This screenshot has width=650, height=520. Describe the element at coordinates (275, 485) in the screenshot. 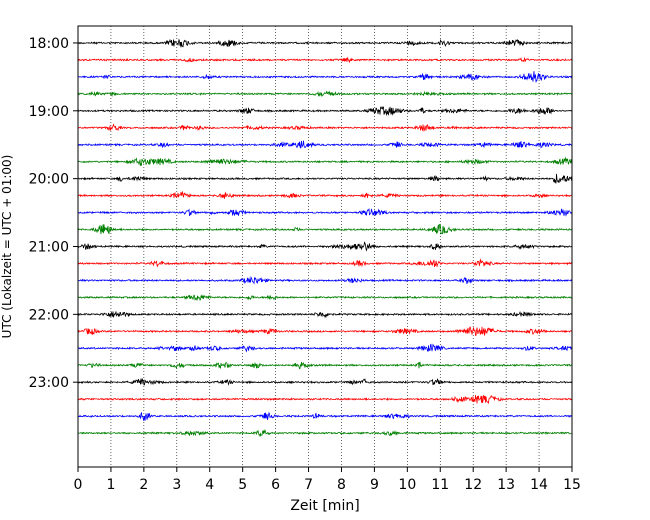

I see `x-tick-label: 6` at that location.